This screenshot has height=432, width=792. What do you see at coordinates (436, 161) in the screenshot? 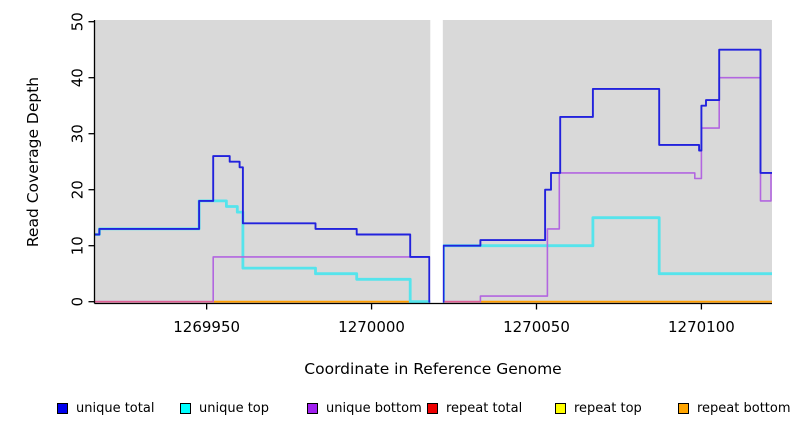
I see `panel-gap` at bounding box center [436, 161].